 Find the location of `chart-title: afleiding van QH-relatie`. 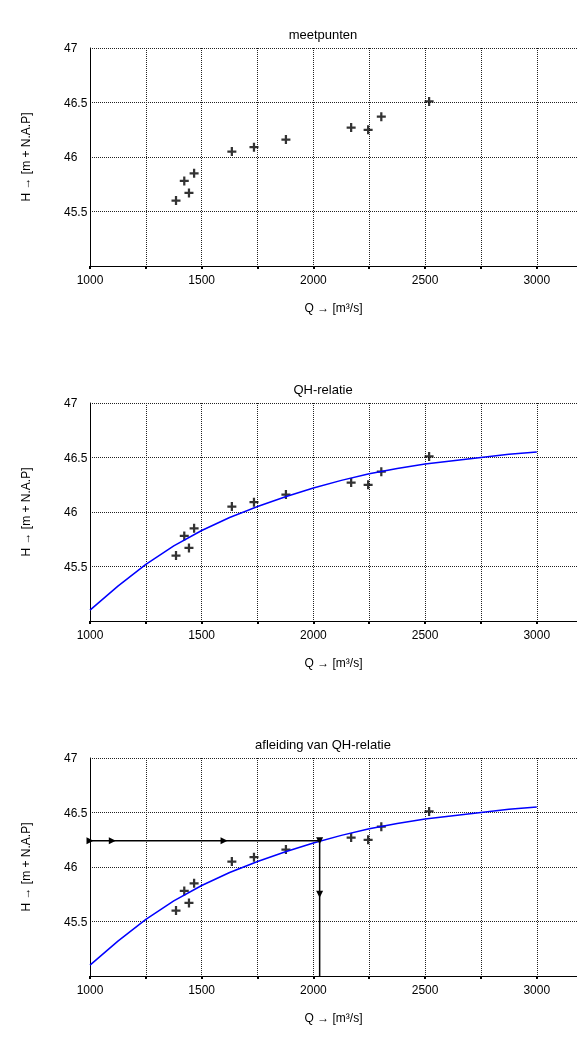

chart-title: afleiding van QH-relatie is located at coordinates (323, 744).